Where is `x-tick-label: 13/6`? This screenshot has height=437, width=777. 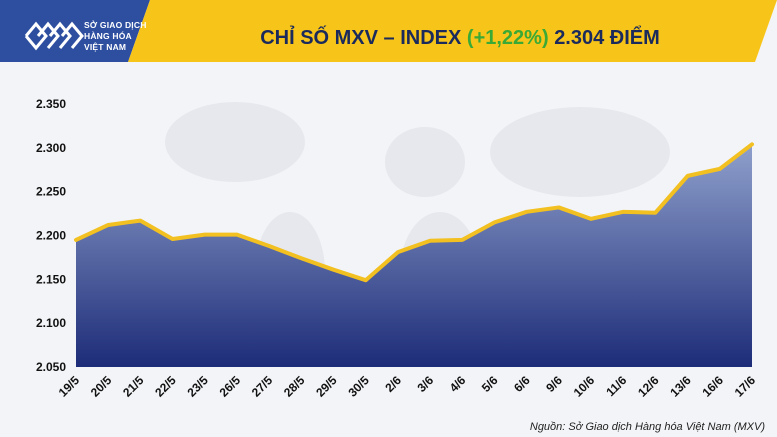
x-tick-label: 13/6 is located at coordinates (680, 386).